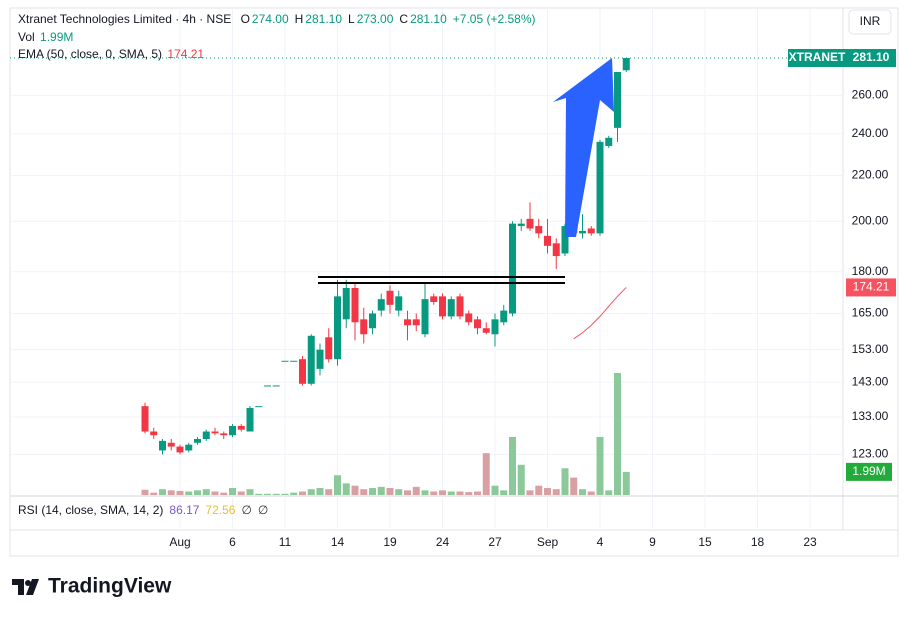  I want to click on ema-line, so click(600, 313).